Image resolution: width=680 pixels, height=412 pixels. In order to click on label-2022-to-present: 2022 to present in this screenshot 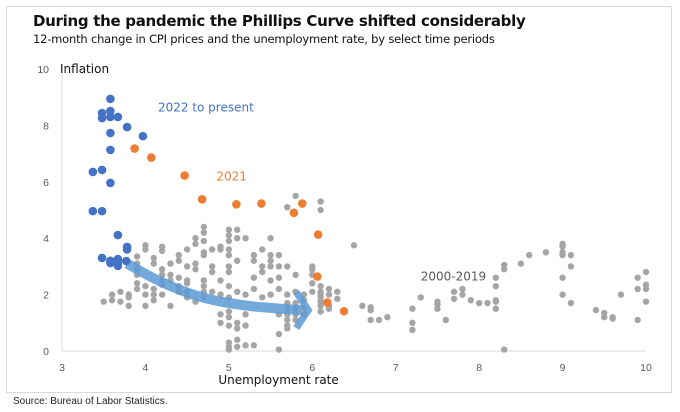, I will do `click(206, 107)`.